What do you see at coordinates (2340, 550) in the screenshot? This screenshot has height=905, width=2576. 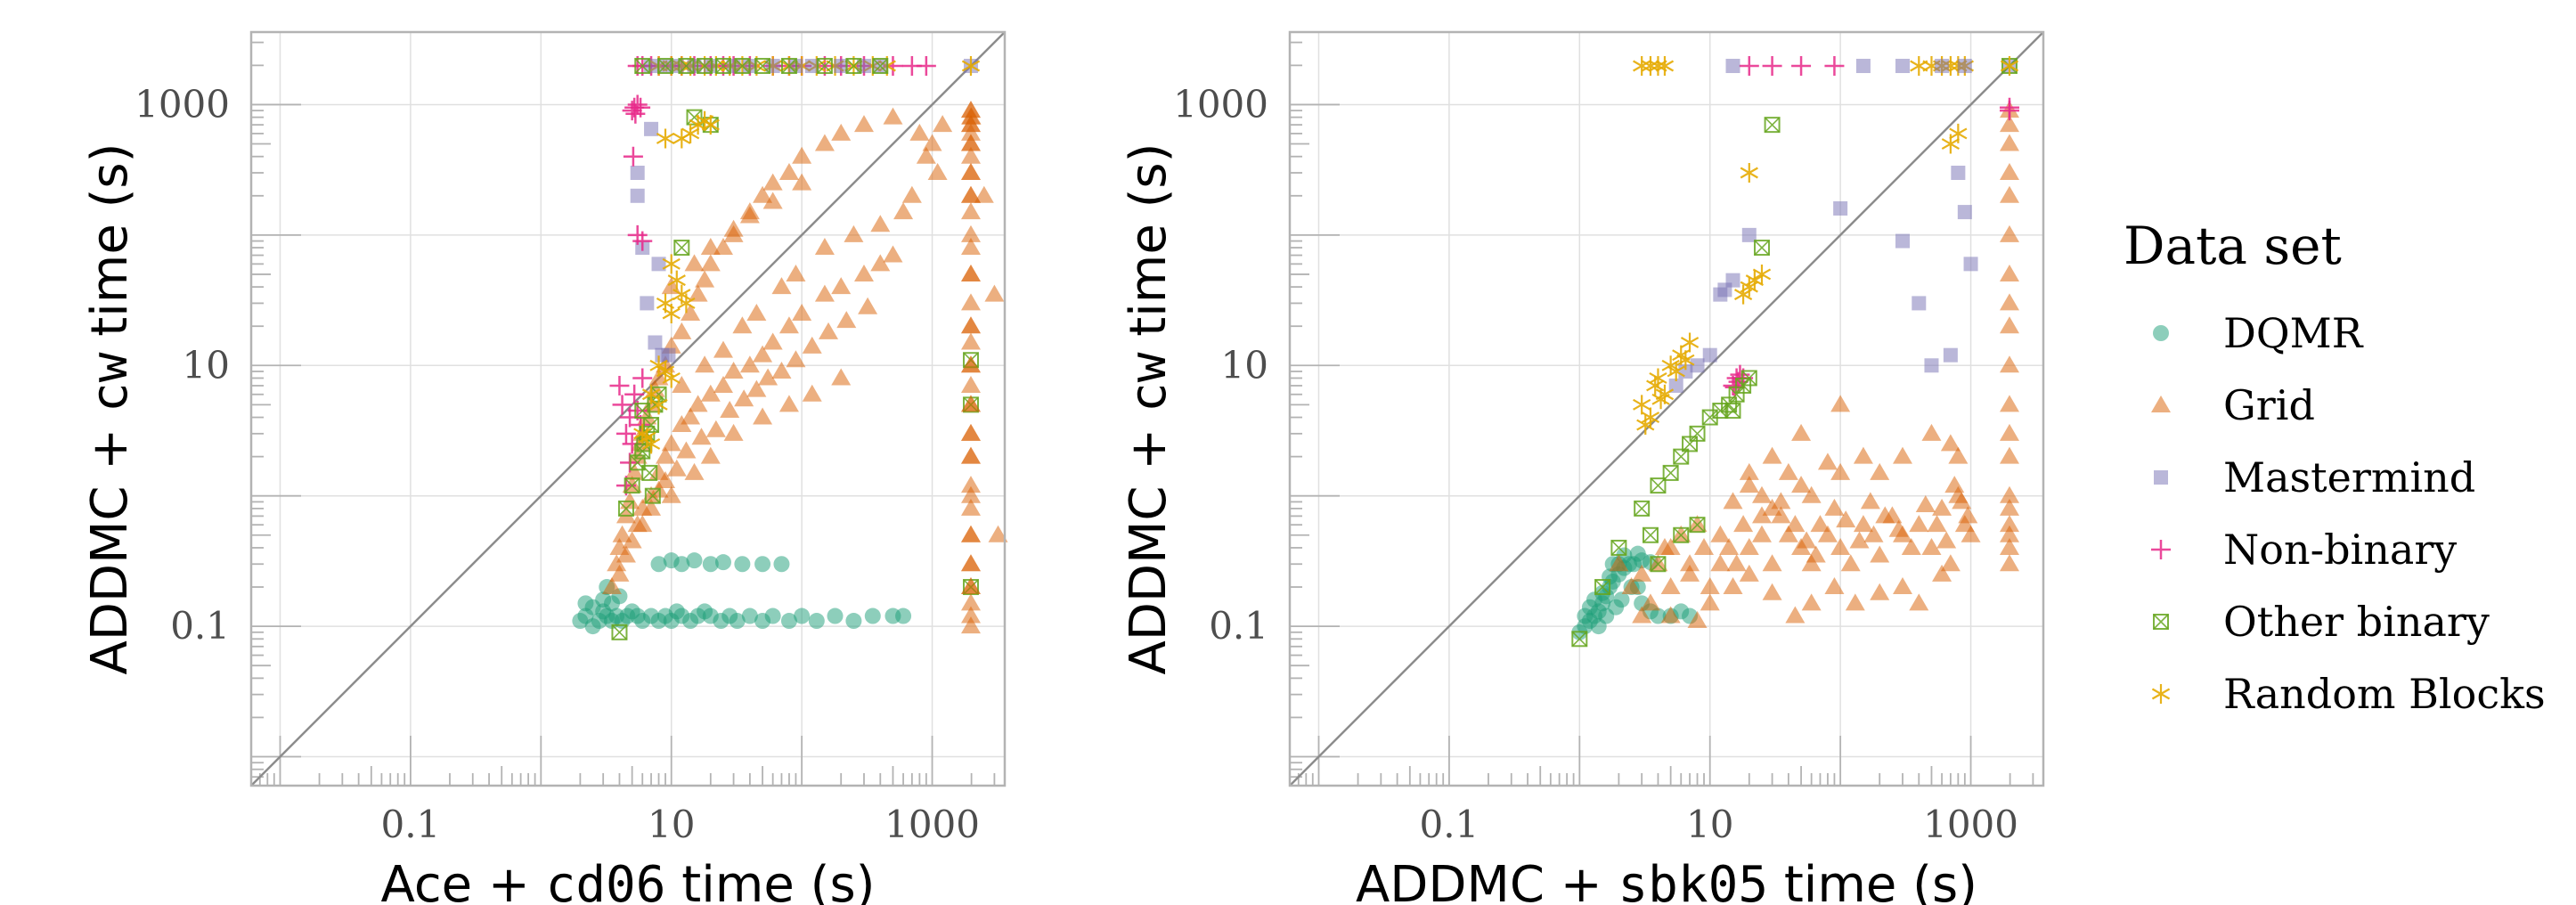 I see `legend-label: Non-binary` at bounding box center [2340, 550].